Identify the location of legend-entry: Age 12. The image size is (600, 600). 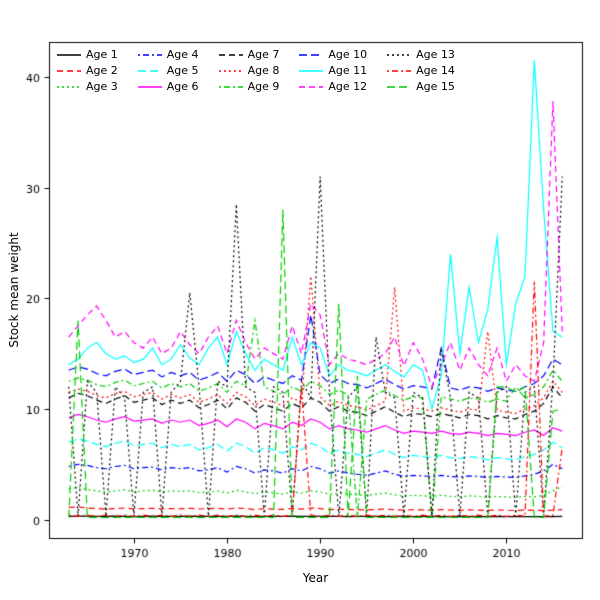
(333, 87).